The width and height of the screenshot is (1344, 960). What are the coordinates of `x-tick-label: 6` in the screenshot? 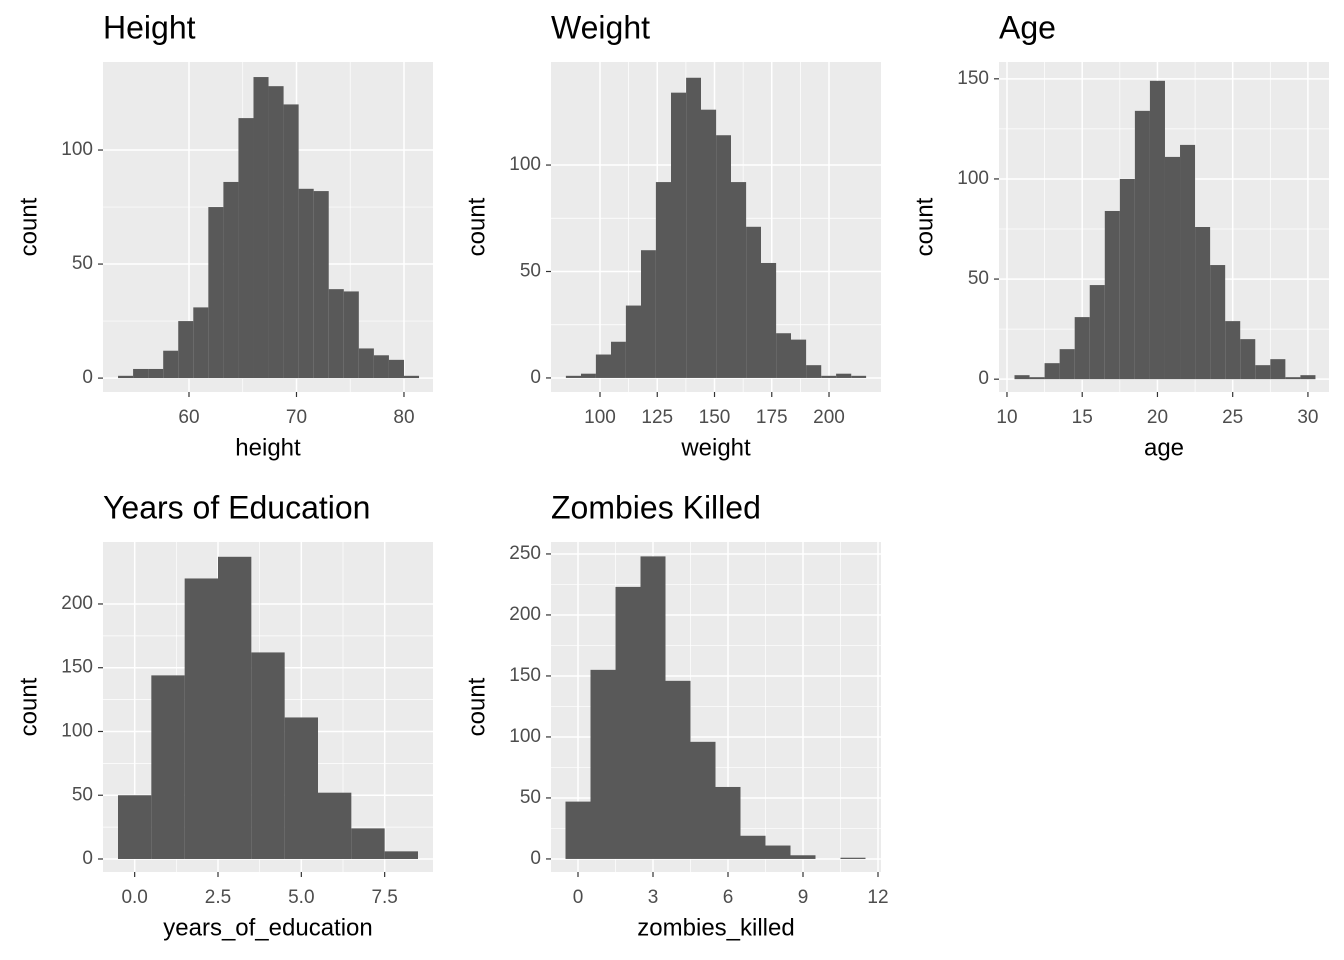 It's located at (728, 897).